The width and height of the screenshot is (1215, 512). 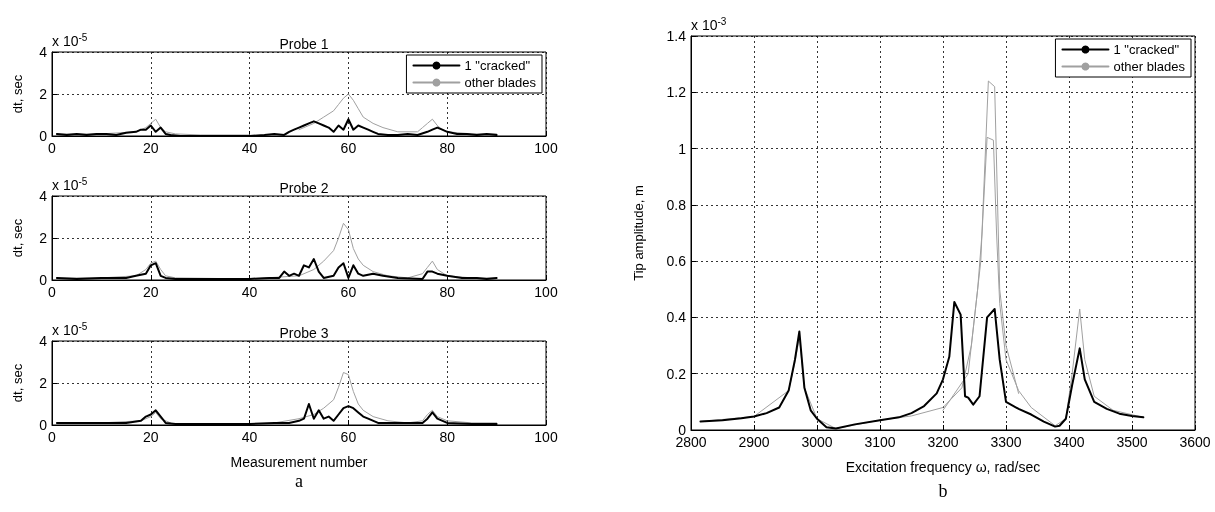 I want to click on x-axis-title: Measurement number, so click(x=299, y=462).